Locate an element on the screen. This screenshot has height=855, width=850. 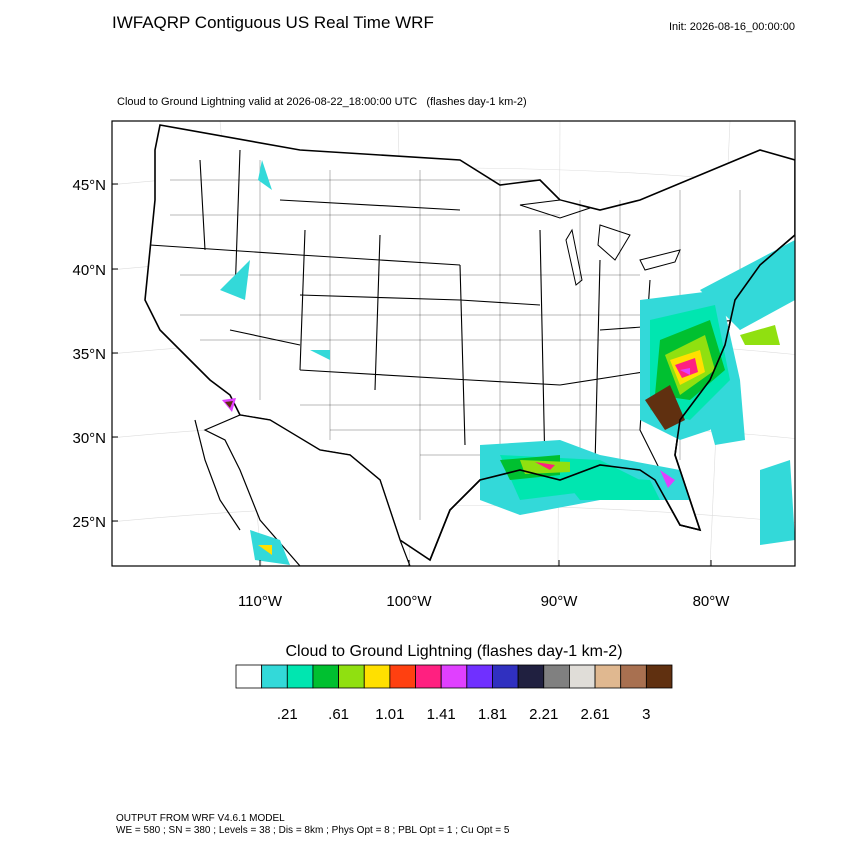
colorbar: .21 .61 1.01 1.41 1.81 2.21 2.61 3 is located at coordinates (454, 693).